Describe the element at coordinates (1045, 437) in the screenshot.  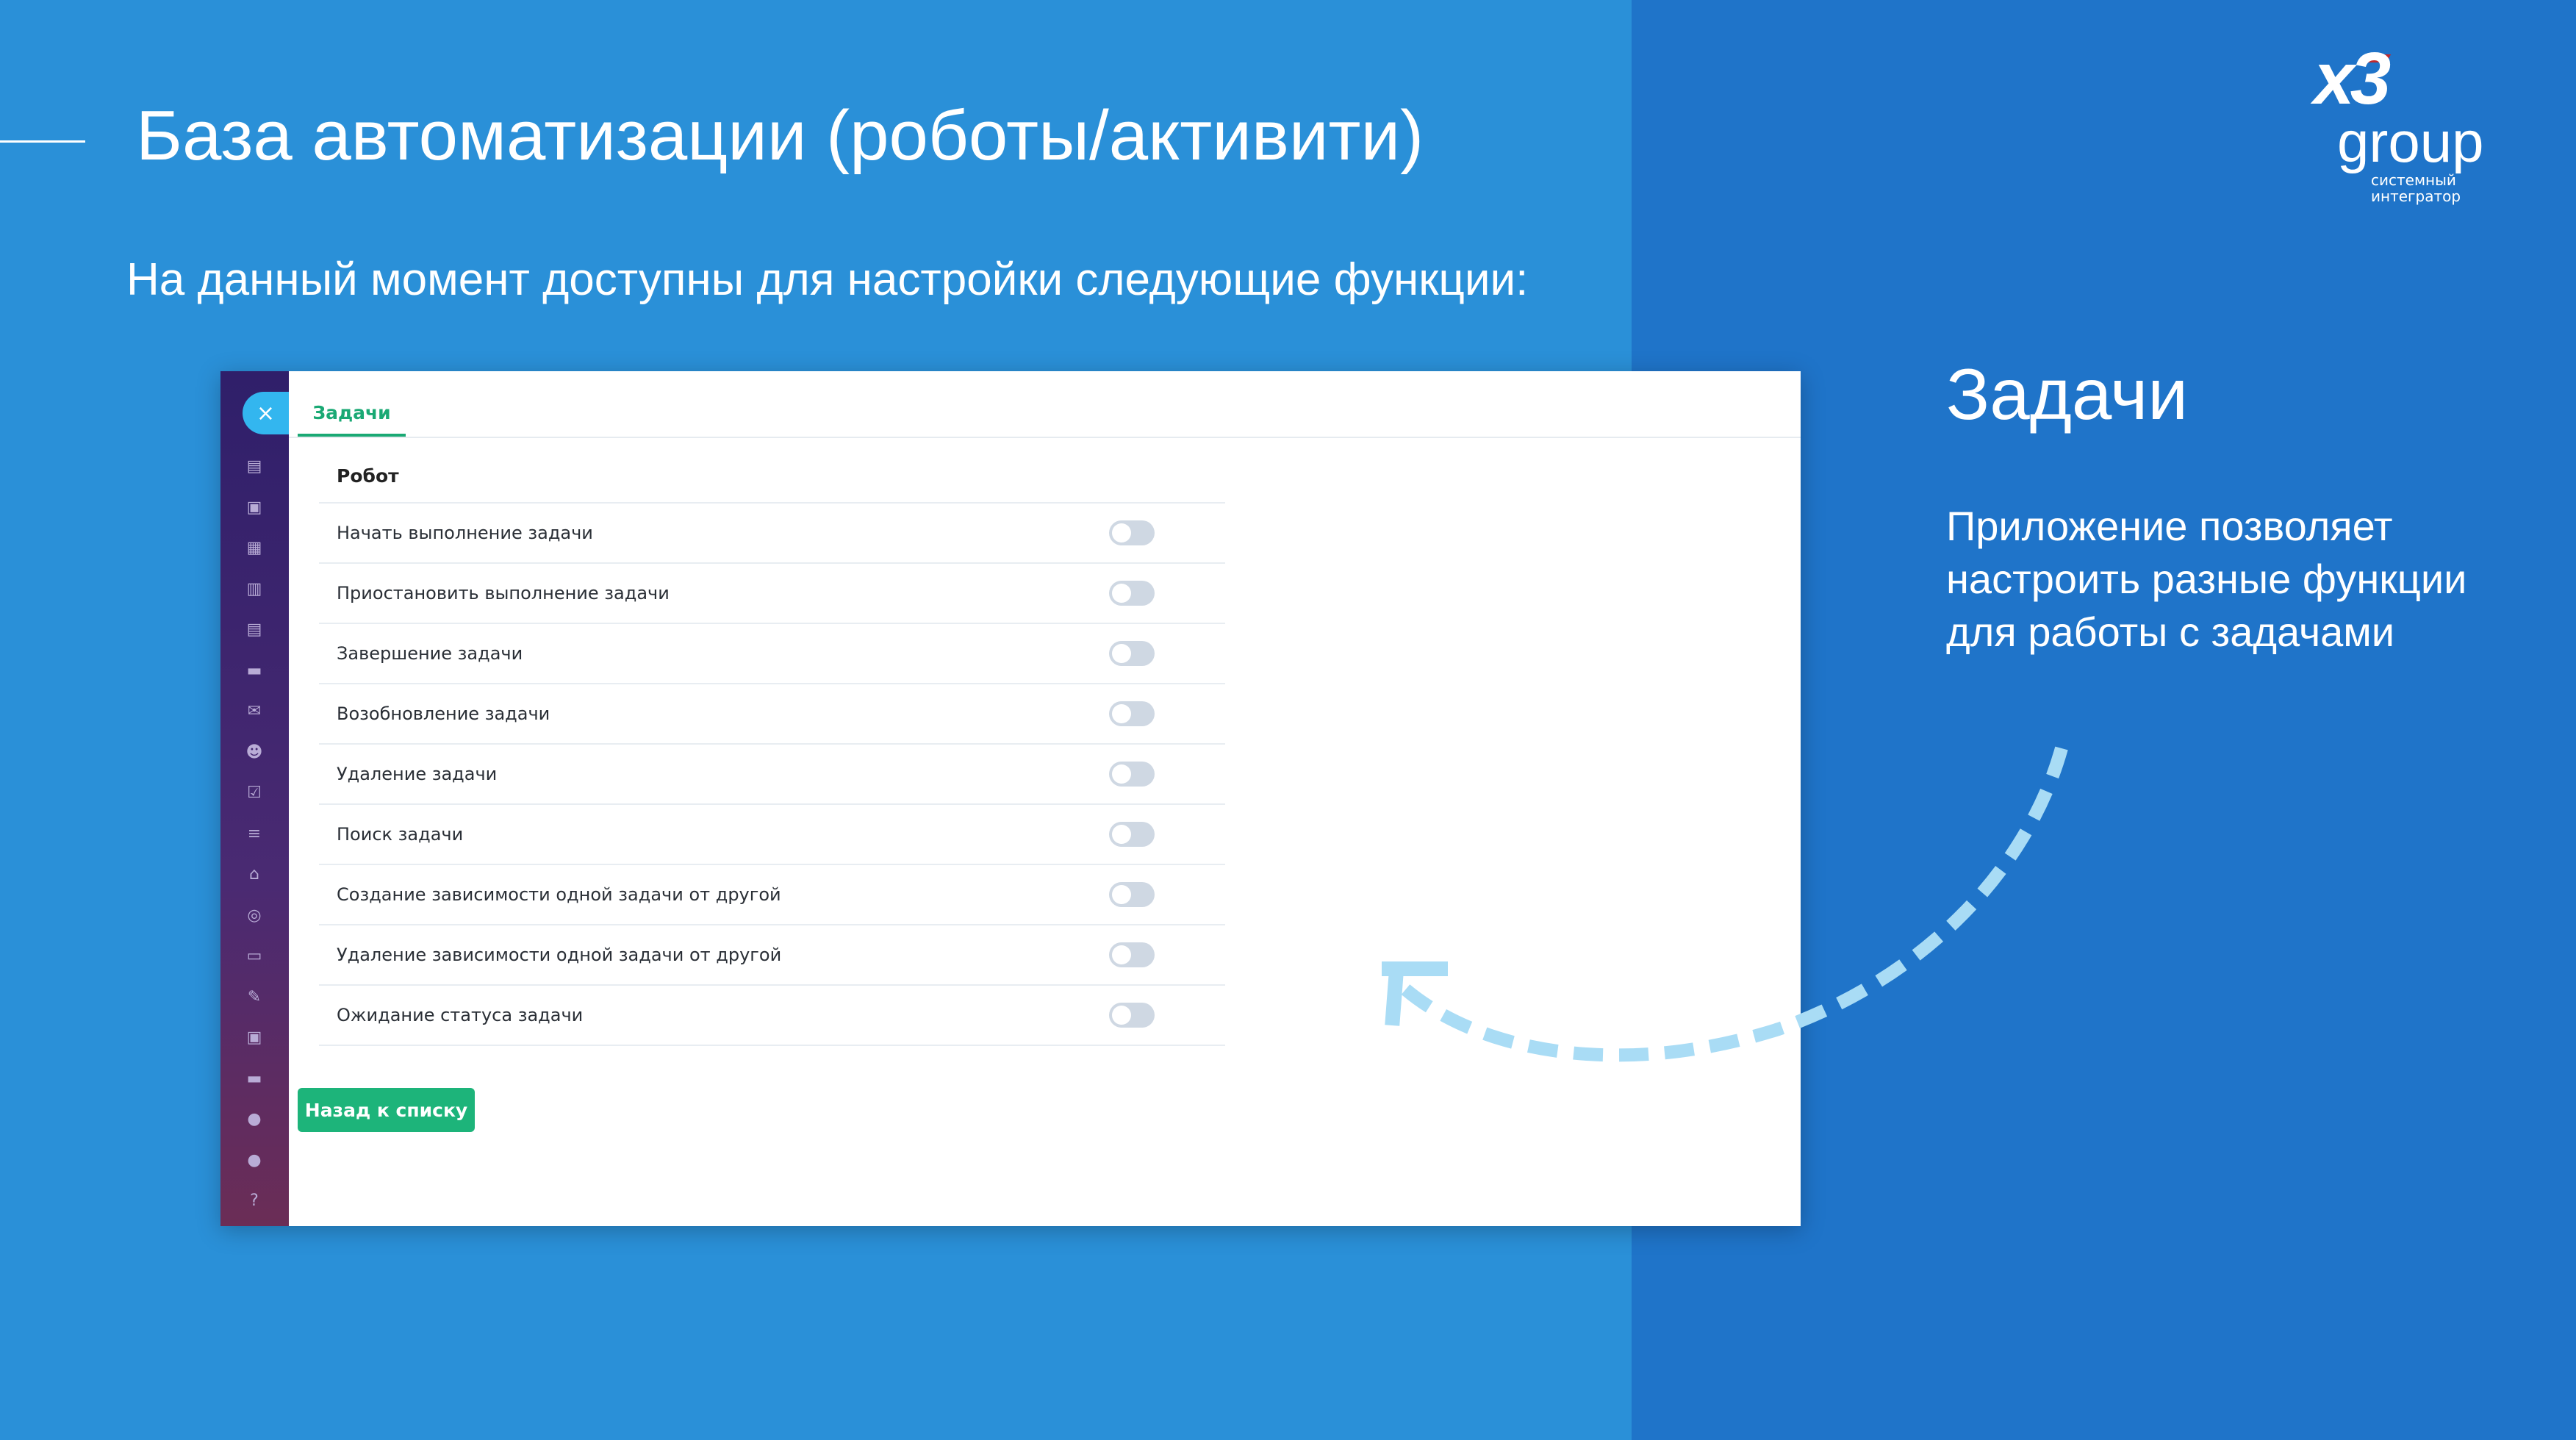
I see `tab-divider` at that location.